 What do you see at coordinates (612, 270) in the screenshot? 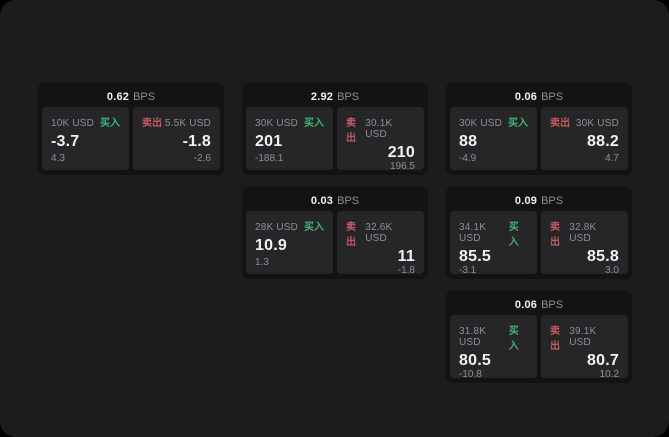
I see `sell-sub-value: 3.0` at bounding box center [612, 270].